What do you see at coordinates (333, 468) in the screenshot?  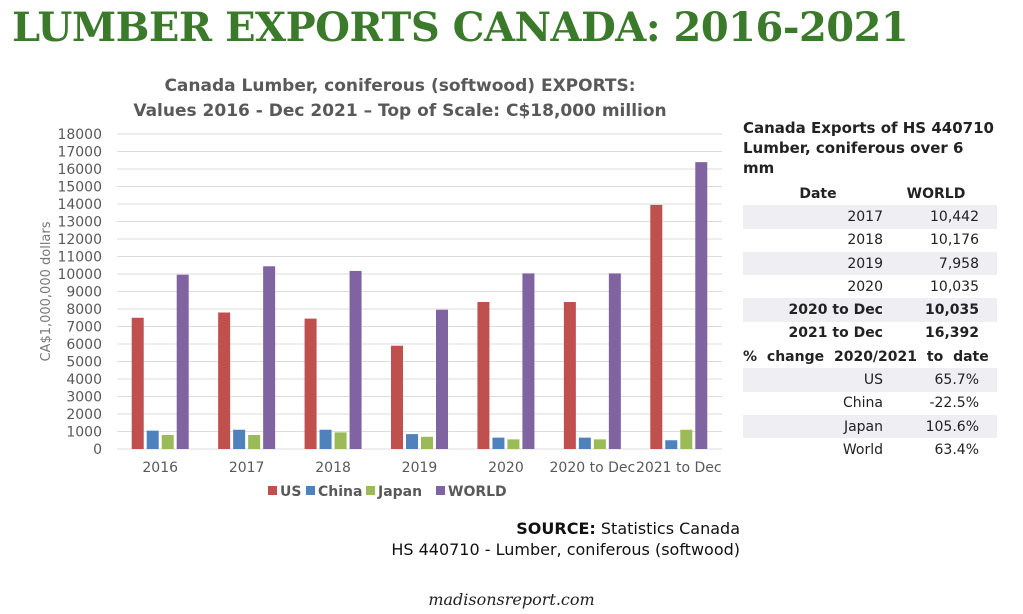 I see `x-tick-label: 2018` at bounding box center [333, 468].